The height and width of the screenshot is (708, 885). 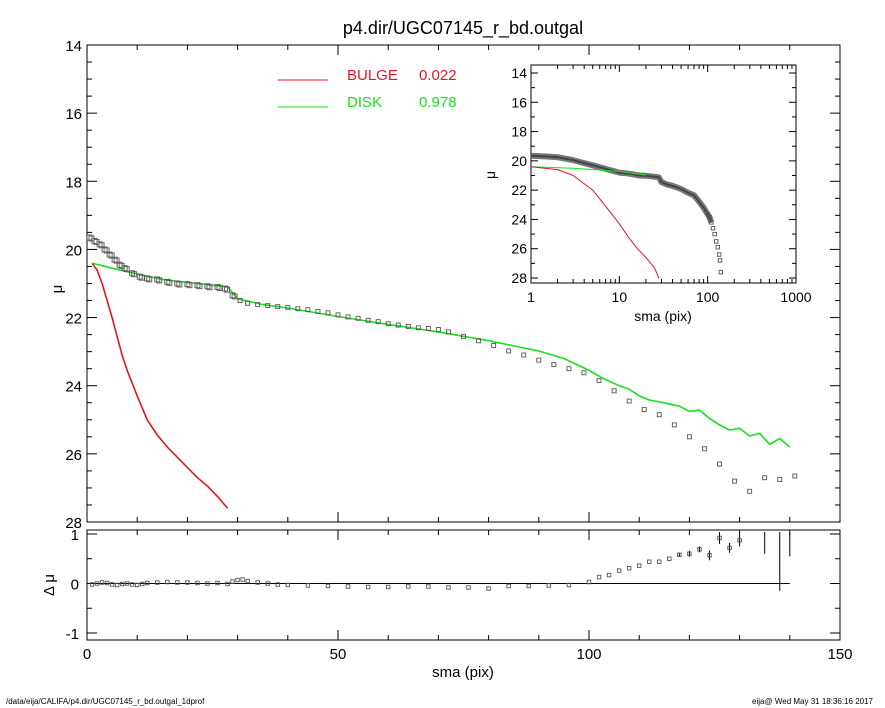 What do you see at coordinates (75, 585) in the screenshot?
I see `resid-y-tick-label: 0` at bounding box center [75, 585].